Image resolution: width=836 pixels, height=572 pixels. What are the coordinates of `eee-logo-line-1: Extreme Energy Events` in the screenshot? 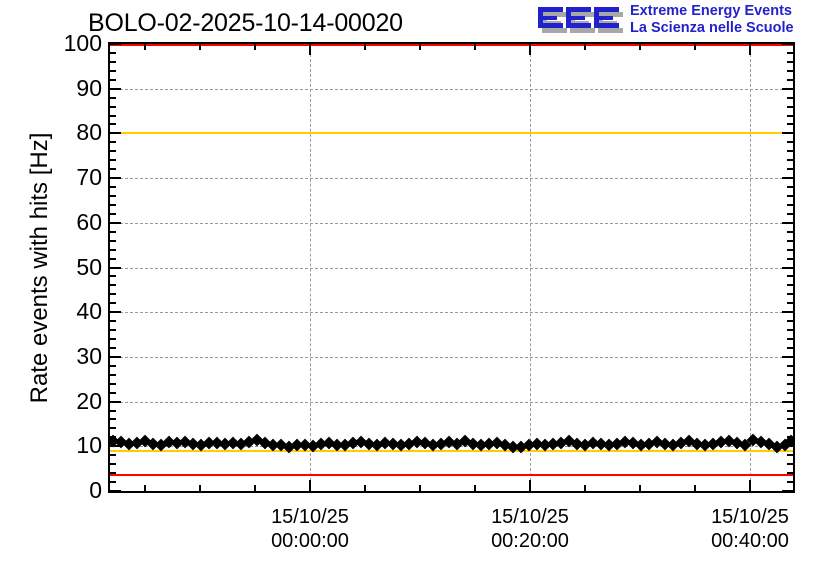 It's located at (711, 11).